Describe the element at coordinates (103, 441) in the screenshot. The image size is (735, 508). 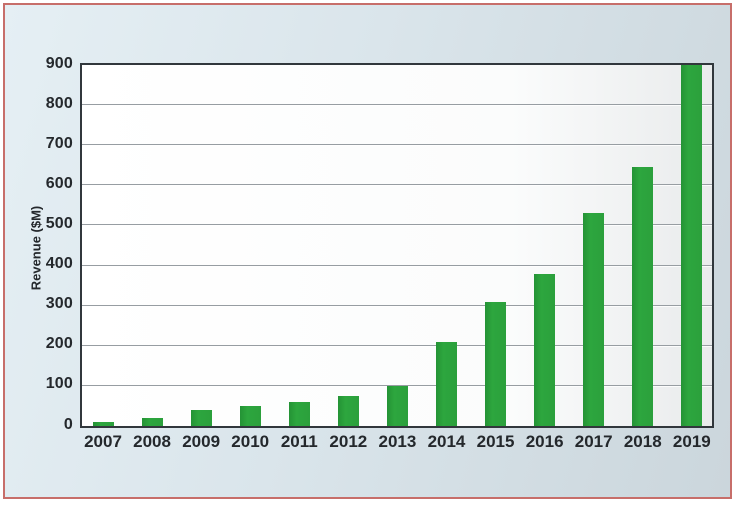
I see `x-tick-label: 2007` at that location.